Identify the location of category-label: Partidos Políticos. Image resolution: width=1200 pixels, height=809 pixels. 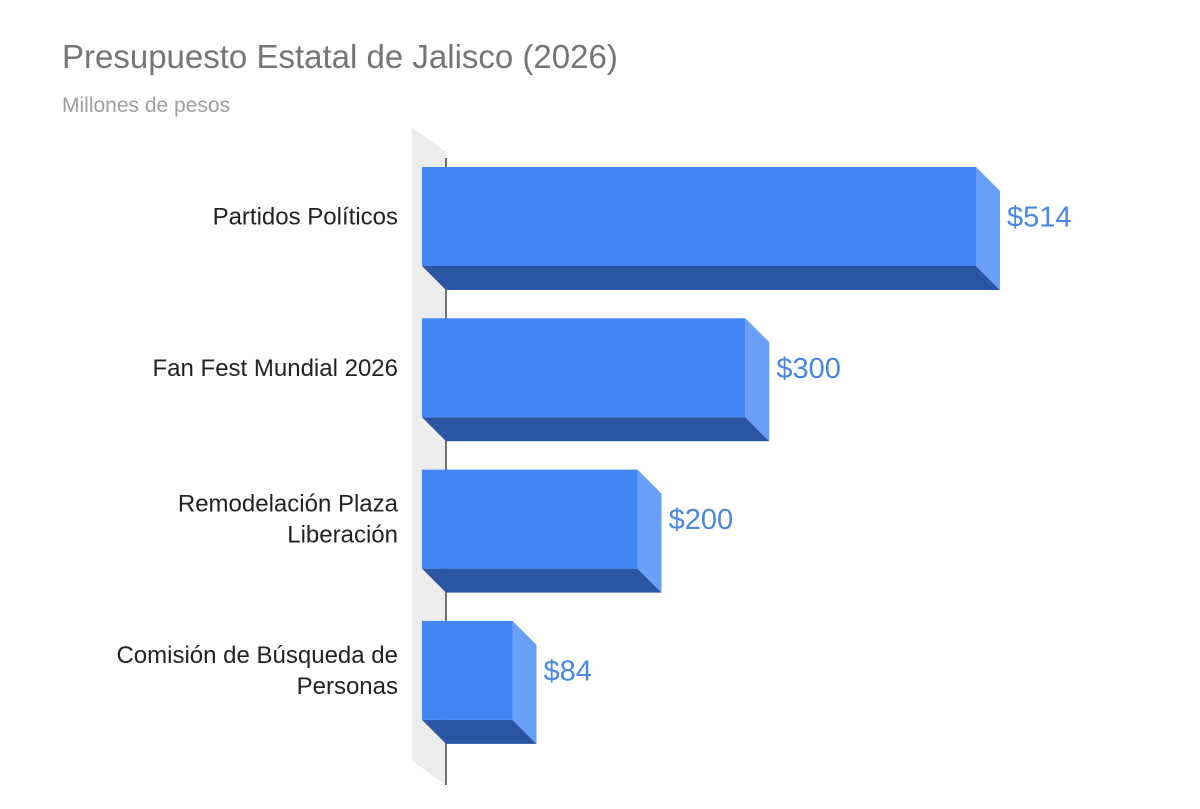
(305, 217).